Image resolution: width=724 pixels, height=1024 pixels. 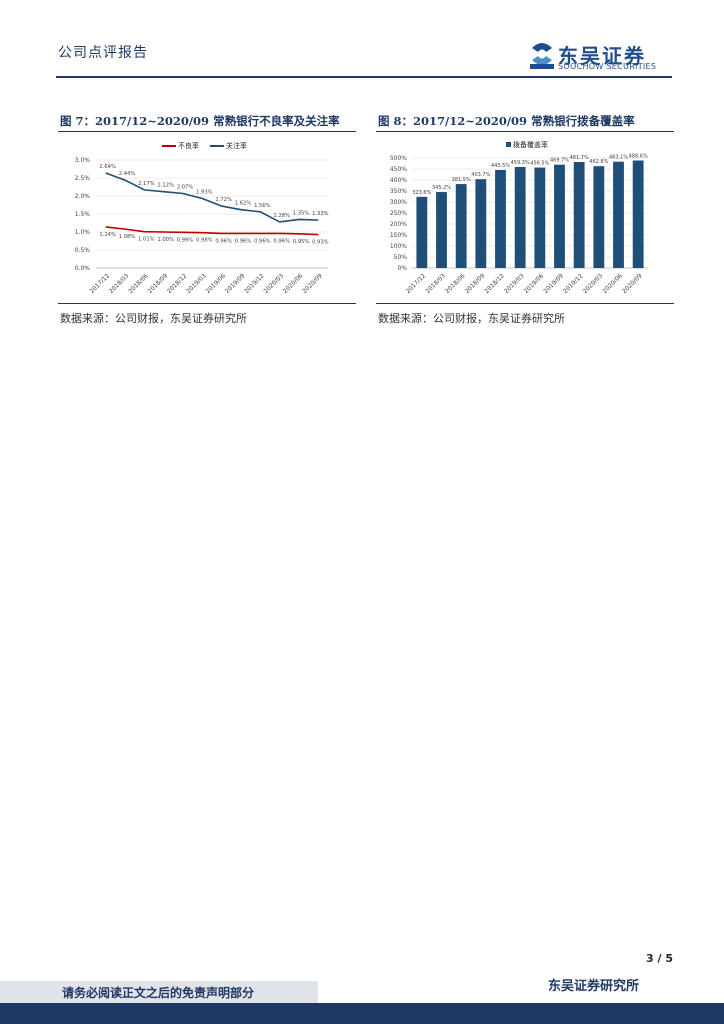 I want to click on data-label: 381.5%, so click(x=461, y=180).